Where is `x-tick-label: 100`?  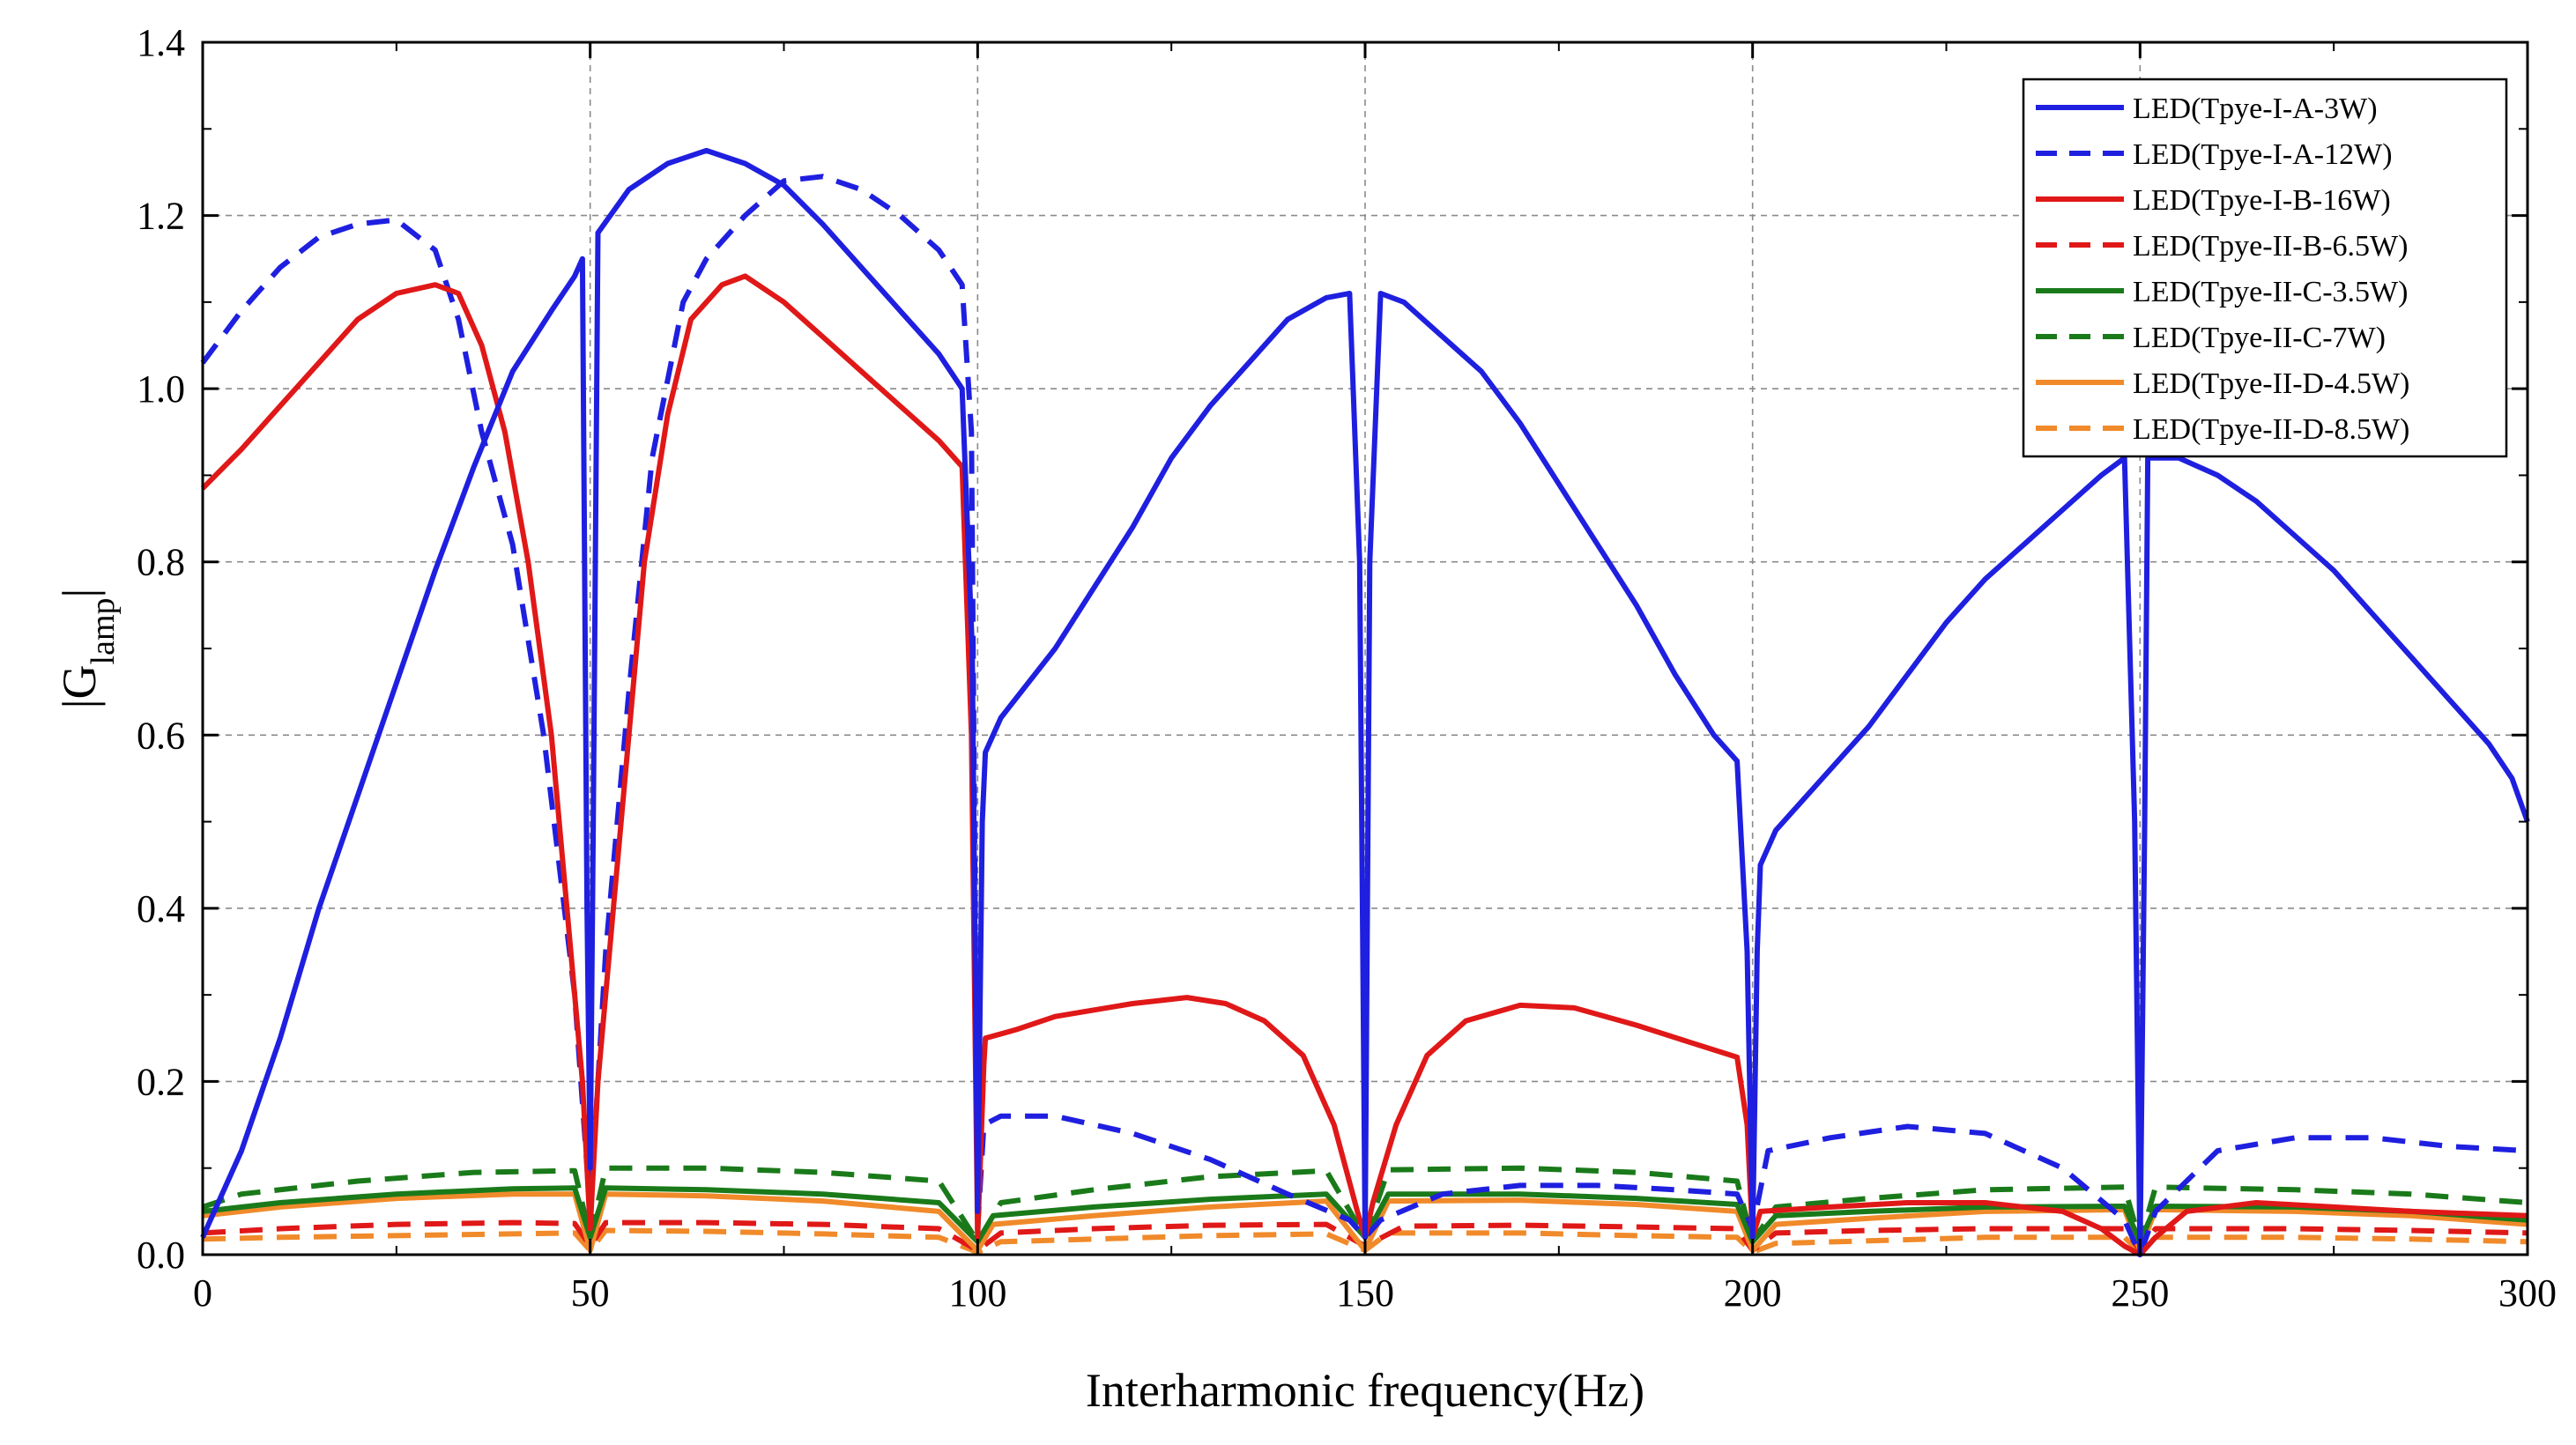
x-tick-label: 100 is located at coordinates (977, 1293).